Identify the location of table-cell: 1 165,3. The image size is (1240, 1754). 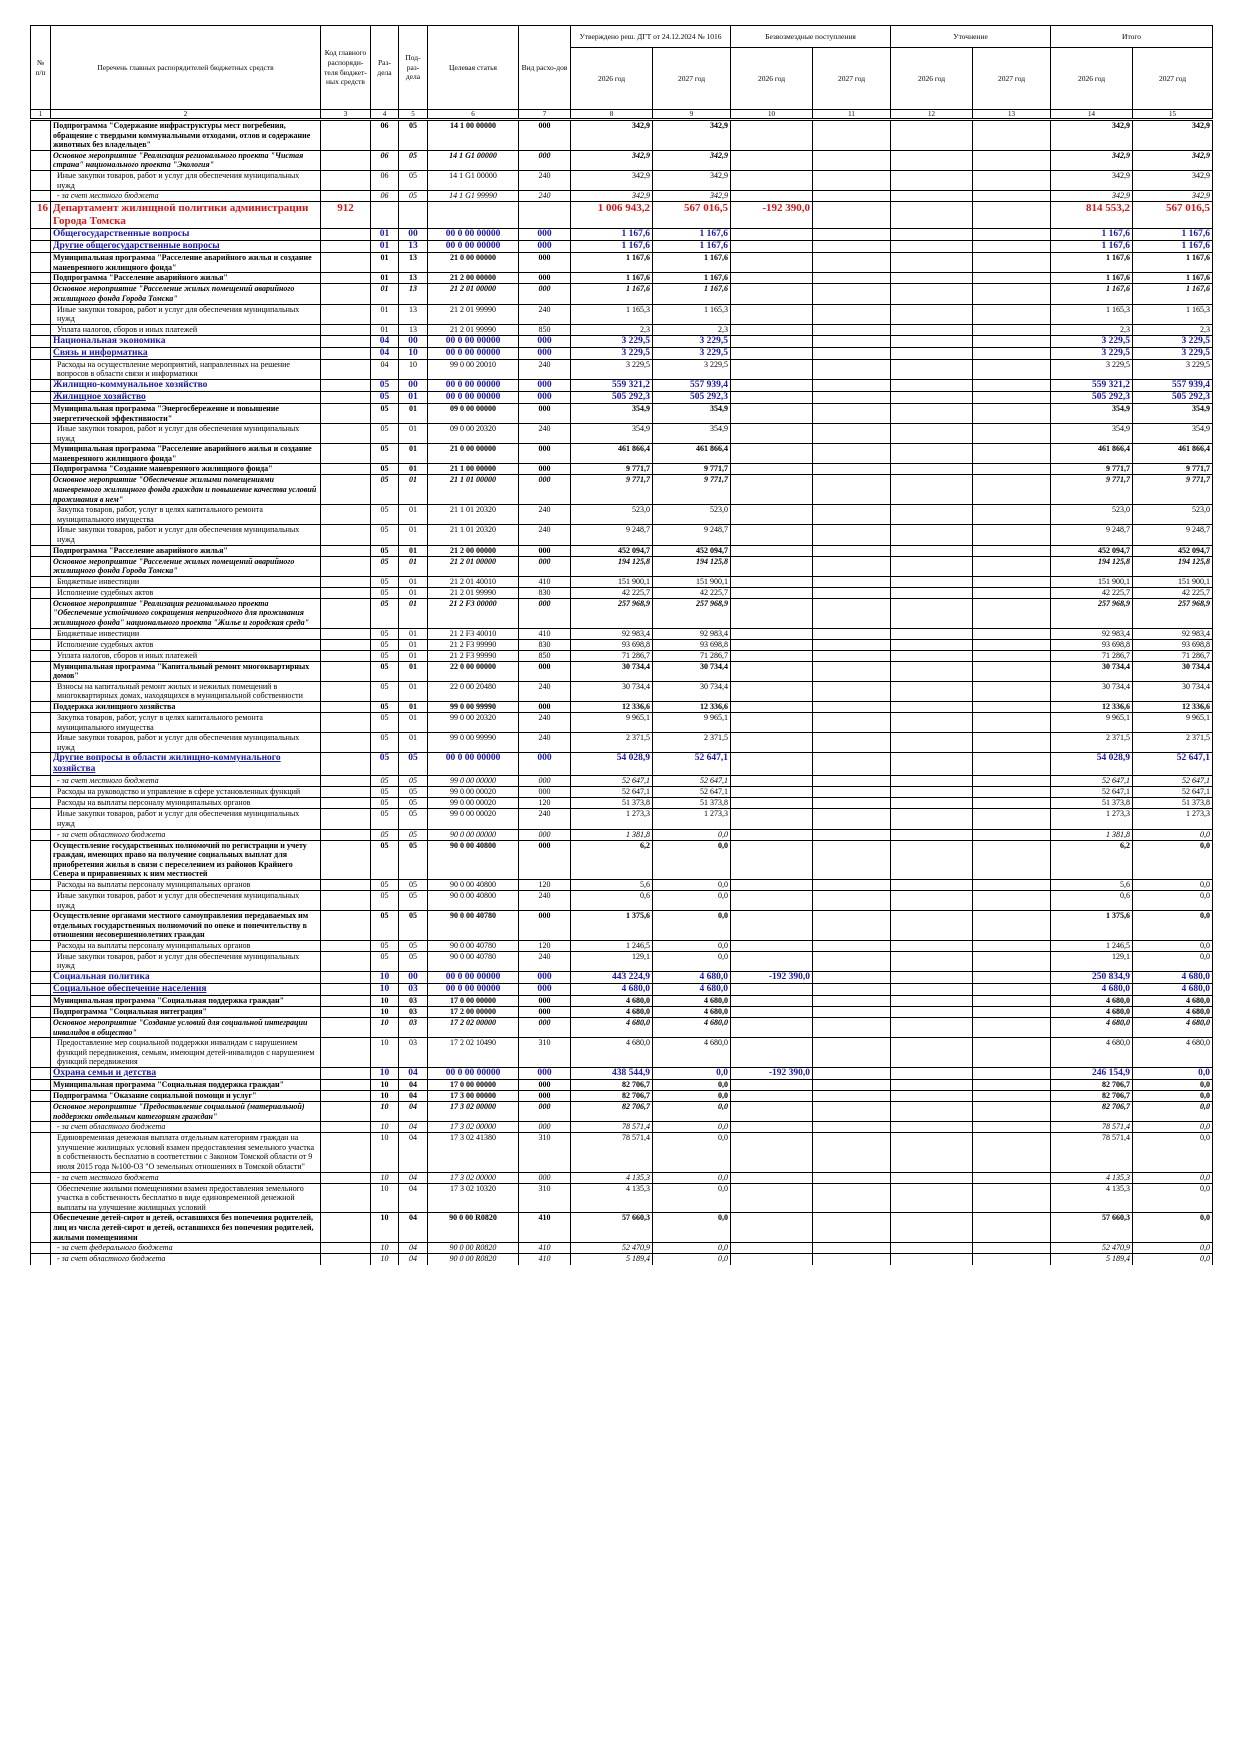
(1173, 314).